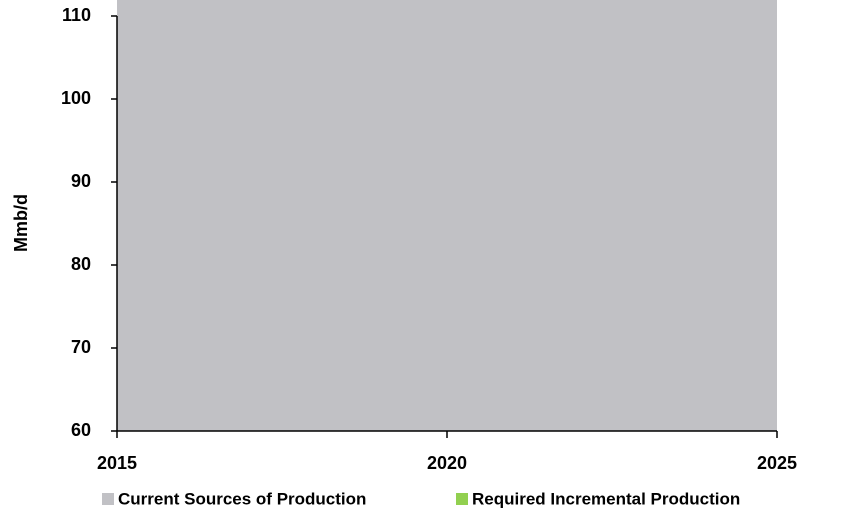 The height and width of the screenshot is (516, 842). I want to click on legend-label: Required Incremental Production, so click(606, 498).